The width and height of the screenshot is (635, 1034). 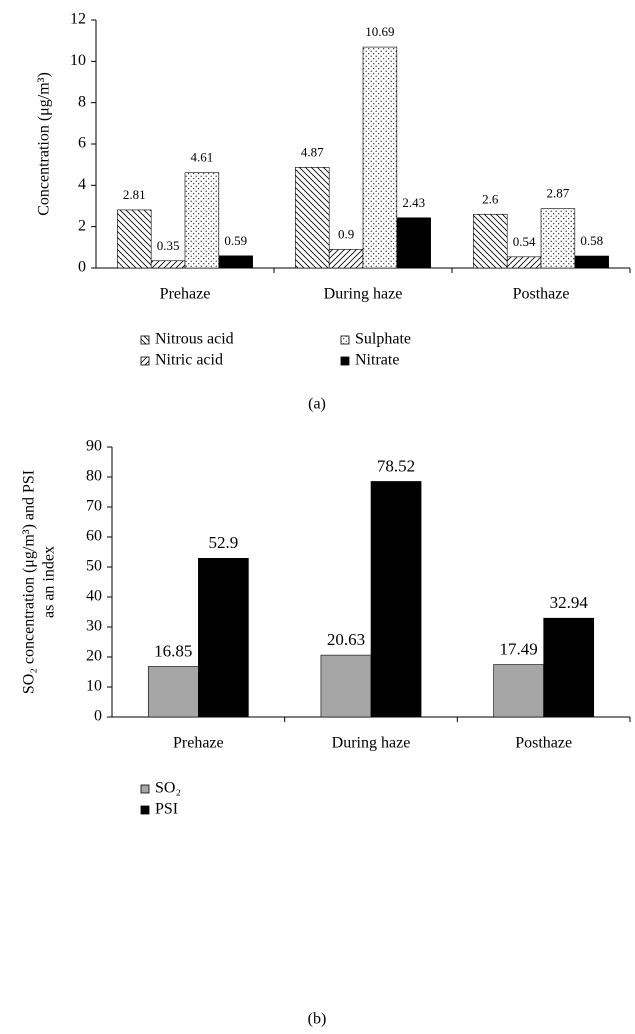 What do you see at coordinates (82, 184) in the screenshot?
I see `y-tick-label: 4` at bounding box center [82, 184].